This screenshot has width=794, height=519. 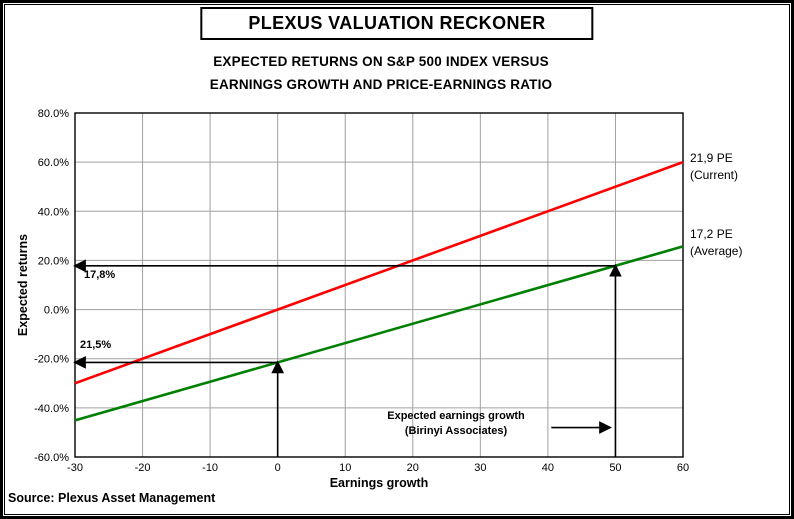 What do you see at coordinates (456, 416) in the screenshot?
I see `callout-line-1: Expected earnings growth` at bounding box center [456, 416].